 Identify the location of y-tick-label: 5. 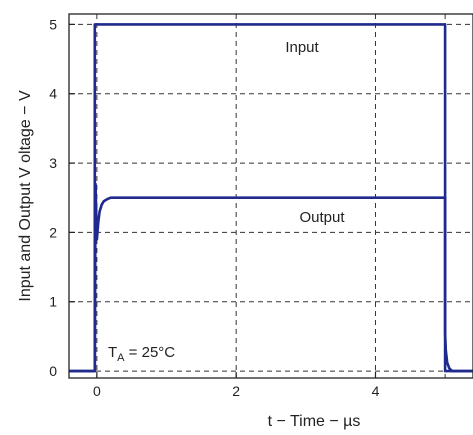
(53, 24).